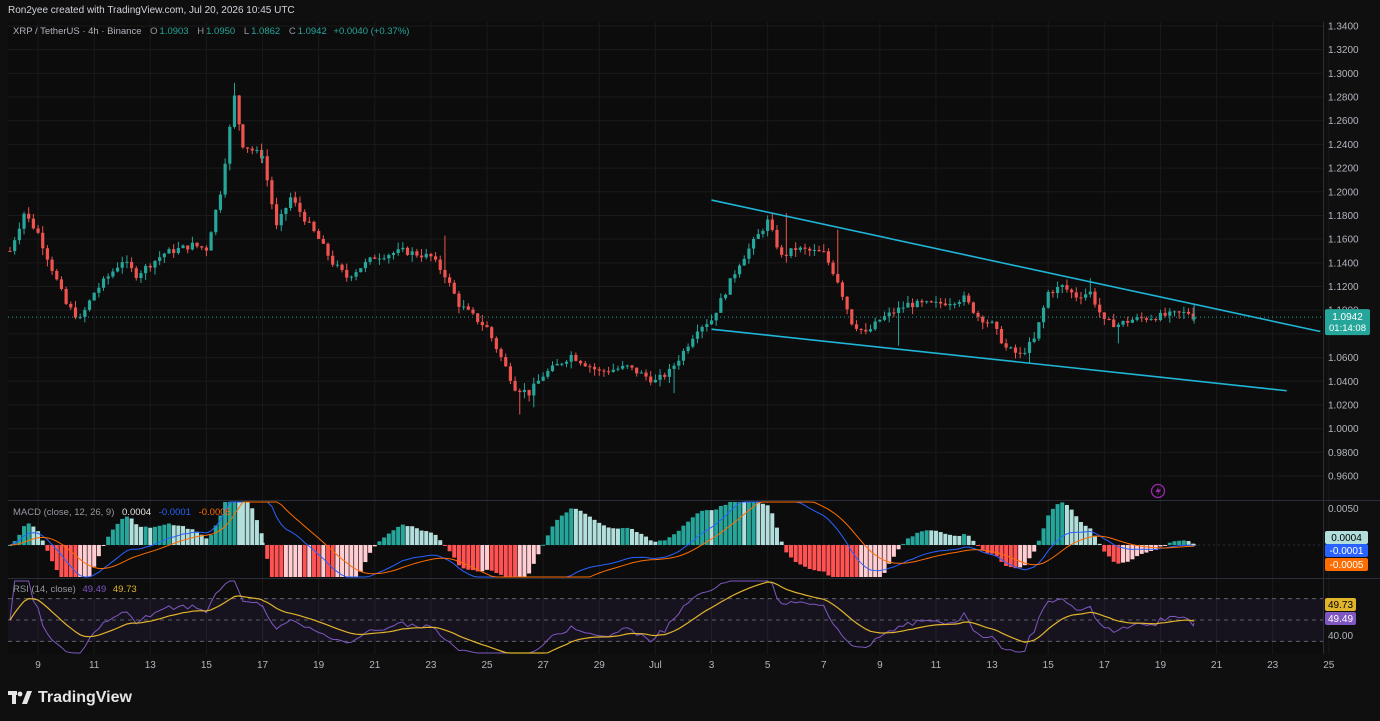  Describe the element at coordinates (292, 31) in the screenshot. I see `close-label: C` at that location.